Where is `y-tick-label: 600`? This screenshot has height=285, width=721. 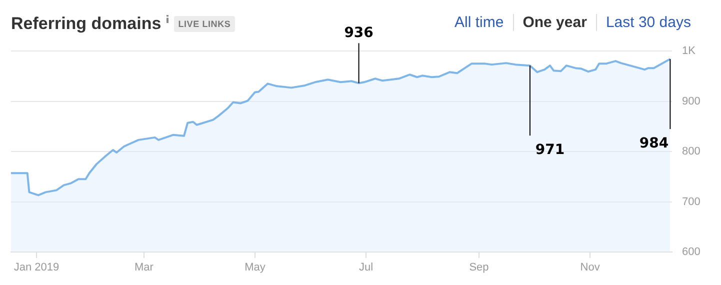
y-tick-label: 600 is located at coordinates (691, 252).